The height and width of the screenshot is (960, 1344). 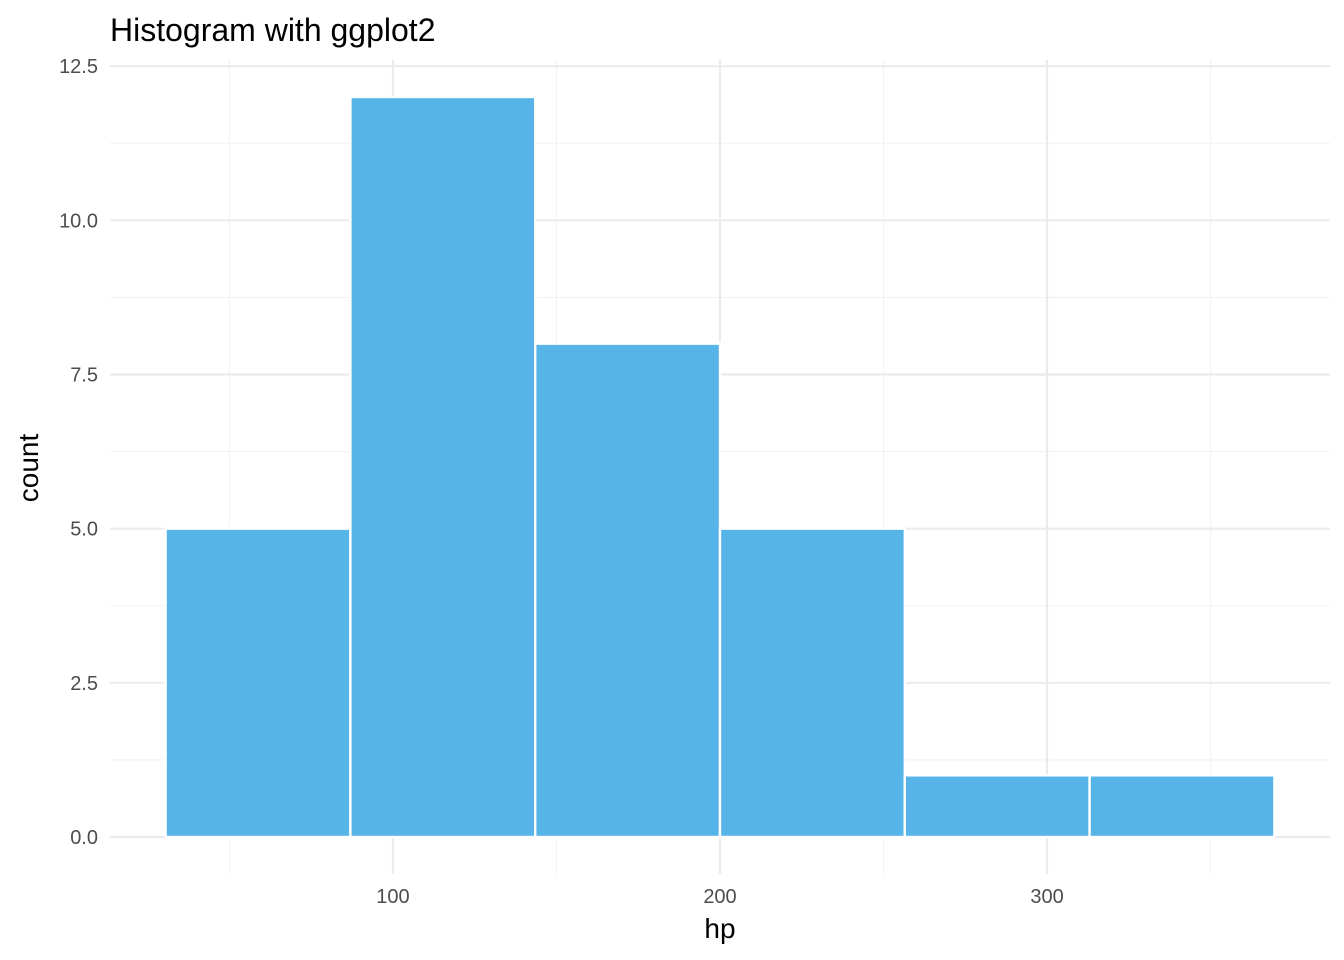 I want to click on y-tick-label: 10.0, so click(x=78, y=221).